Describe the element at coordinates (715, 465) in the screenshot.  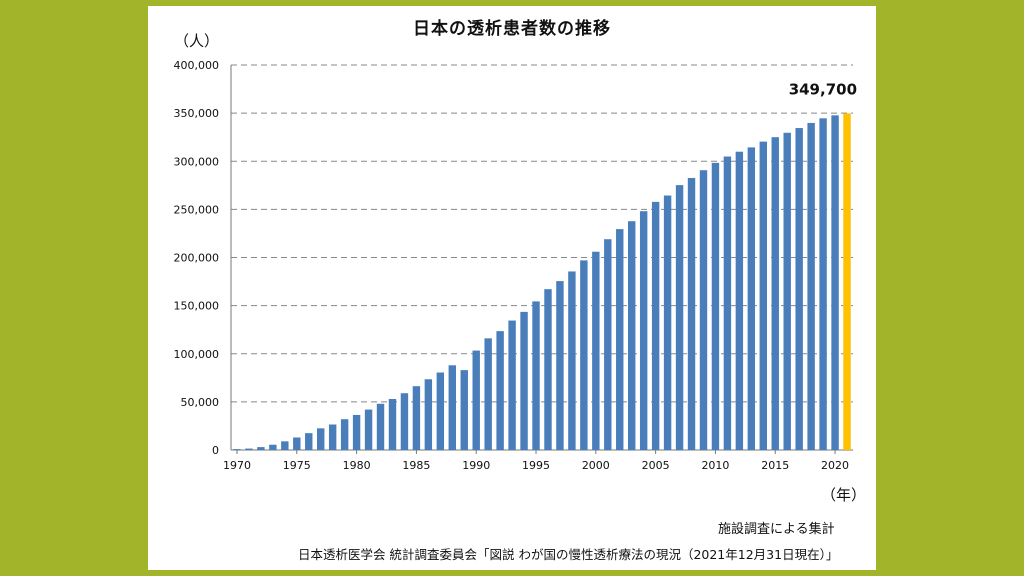
I see `x-tick-label: 2010` at that location.